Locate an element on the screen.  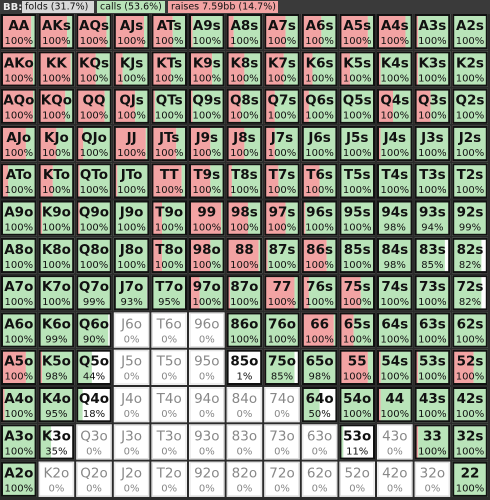
hand-label: J5s is located at coordinates (356, 138).